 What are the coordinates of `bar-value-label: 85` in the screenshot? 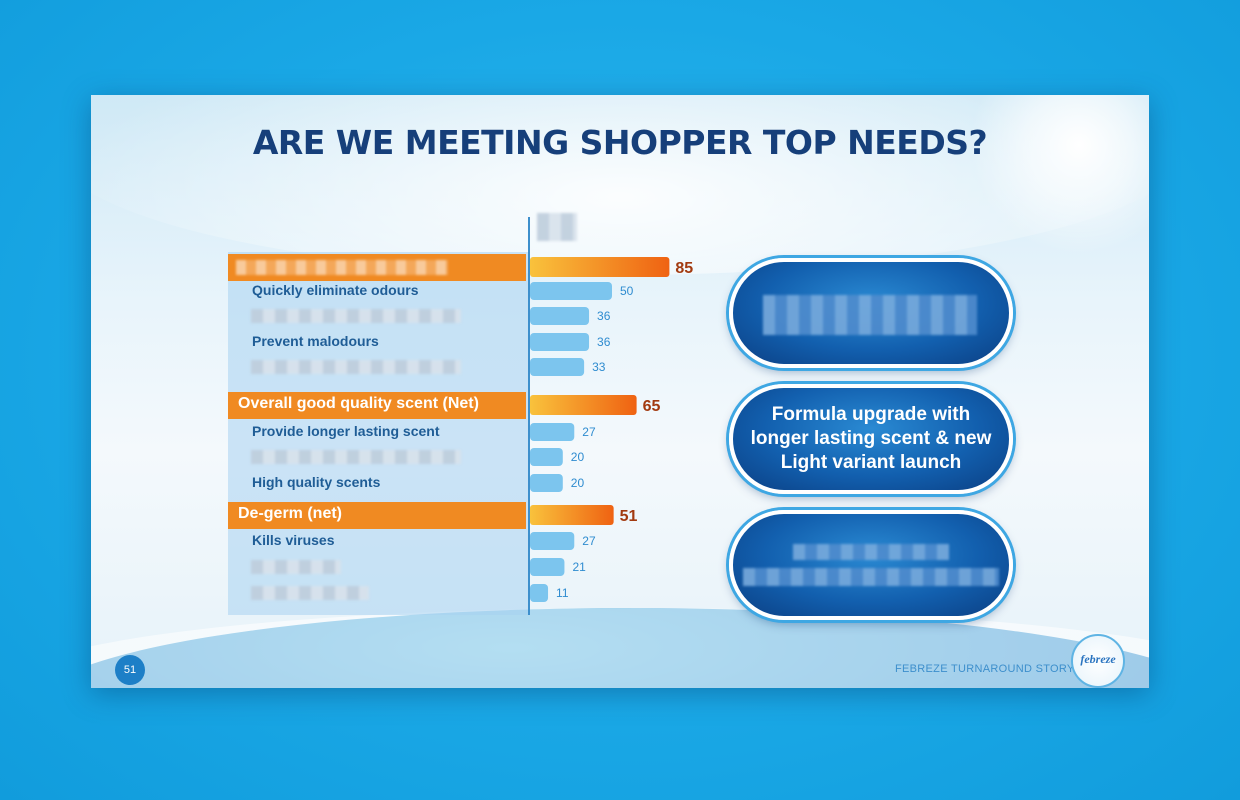 It's located at (684, 268).